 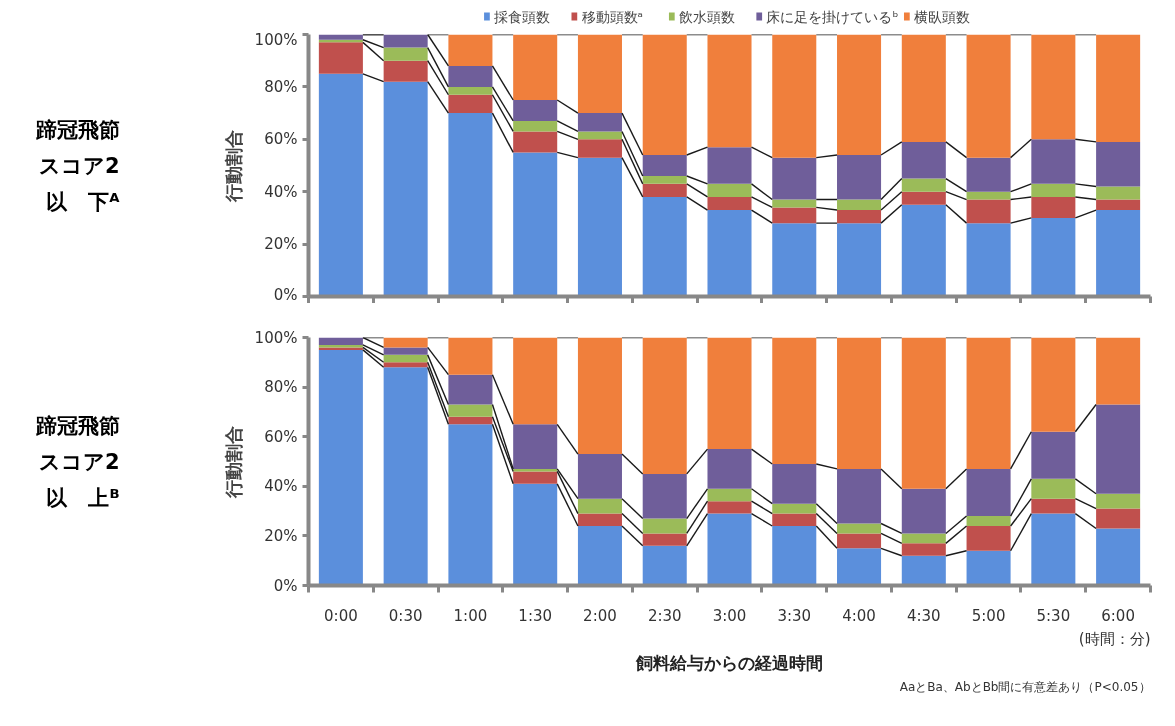 I want to click on legend-label: 床に足を掛けているᵇ, so click(x=832, y=16).